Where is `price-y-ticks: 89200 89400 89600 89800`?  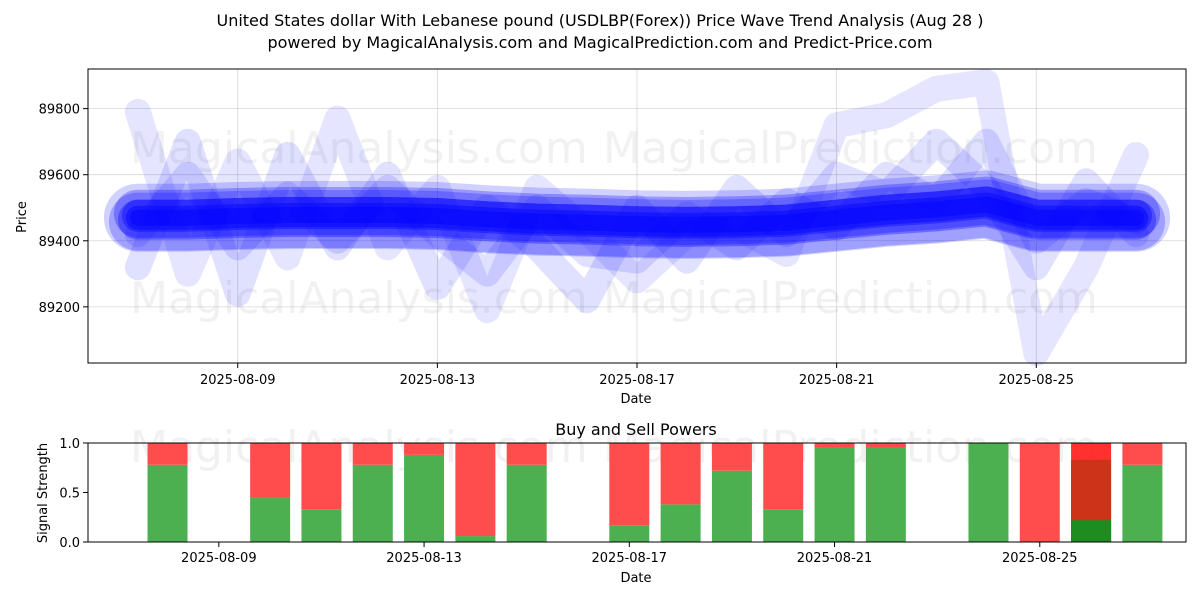 price-y-ticks: 89200 89400 89600 89800 is located at coordinates (63, 209).